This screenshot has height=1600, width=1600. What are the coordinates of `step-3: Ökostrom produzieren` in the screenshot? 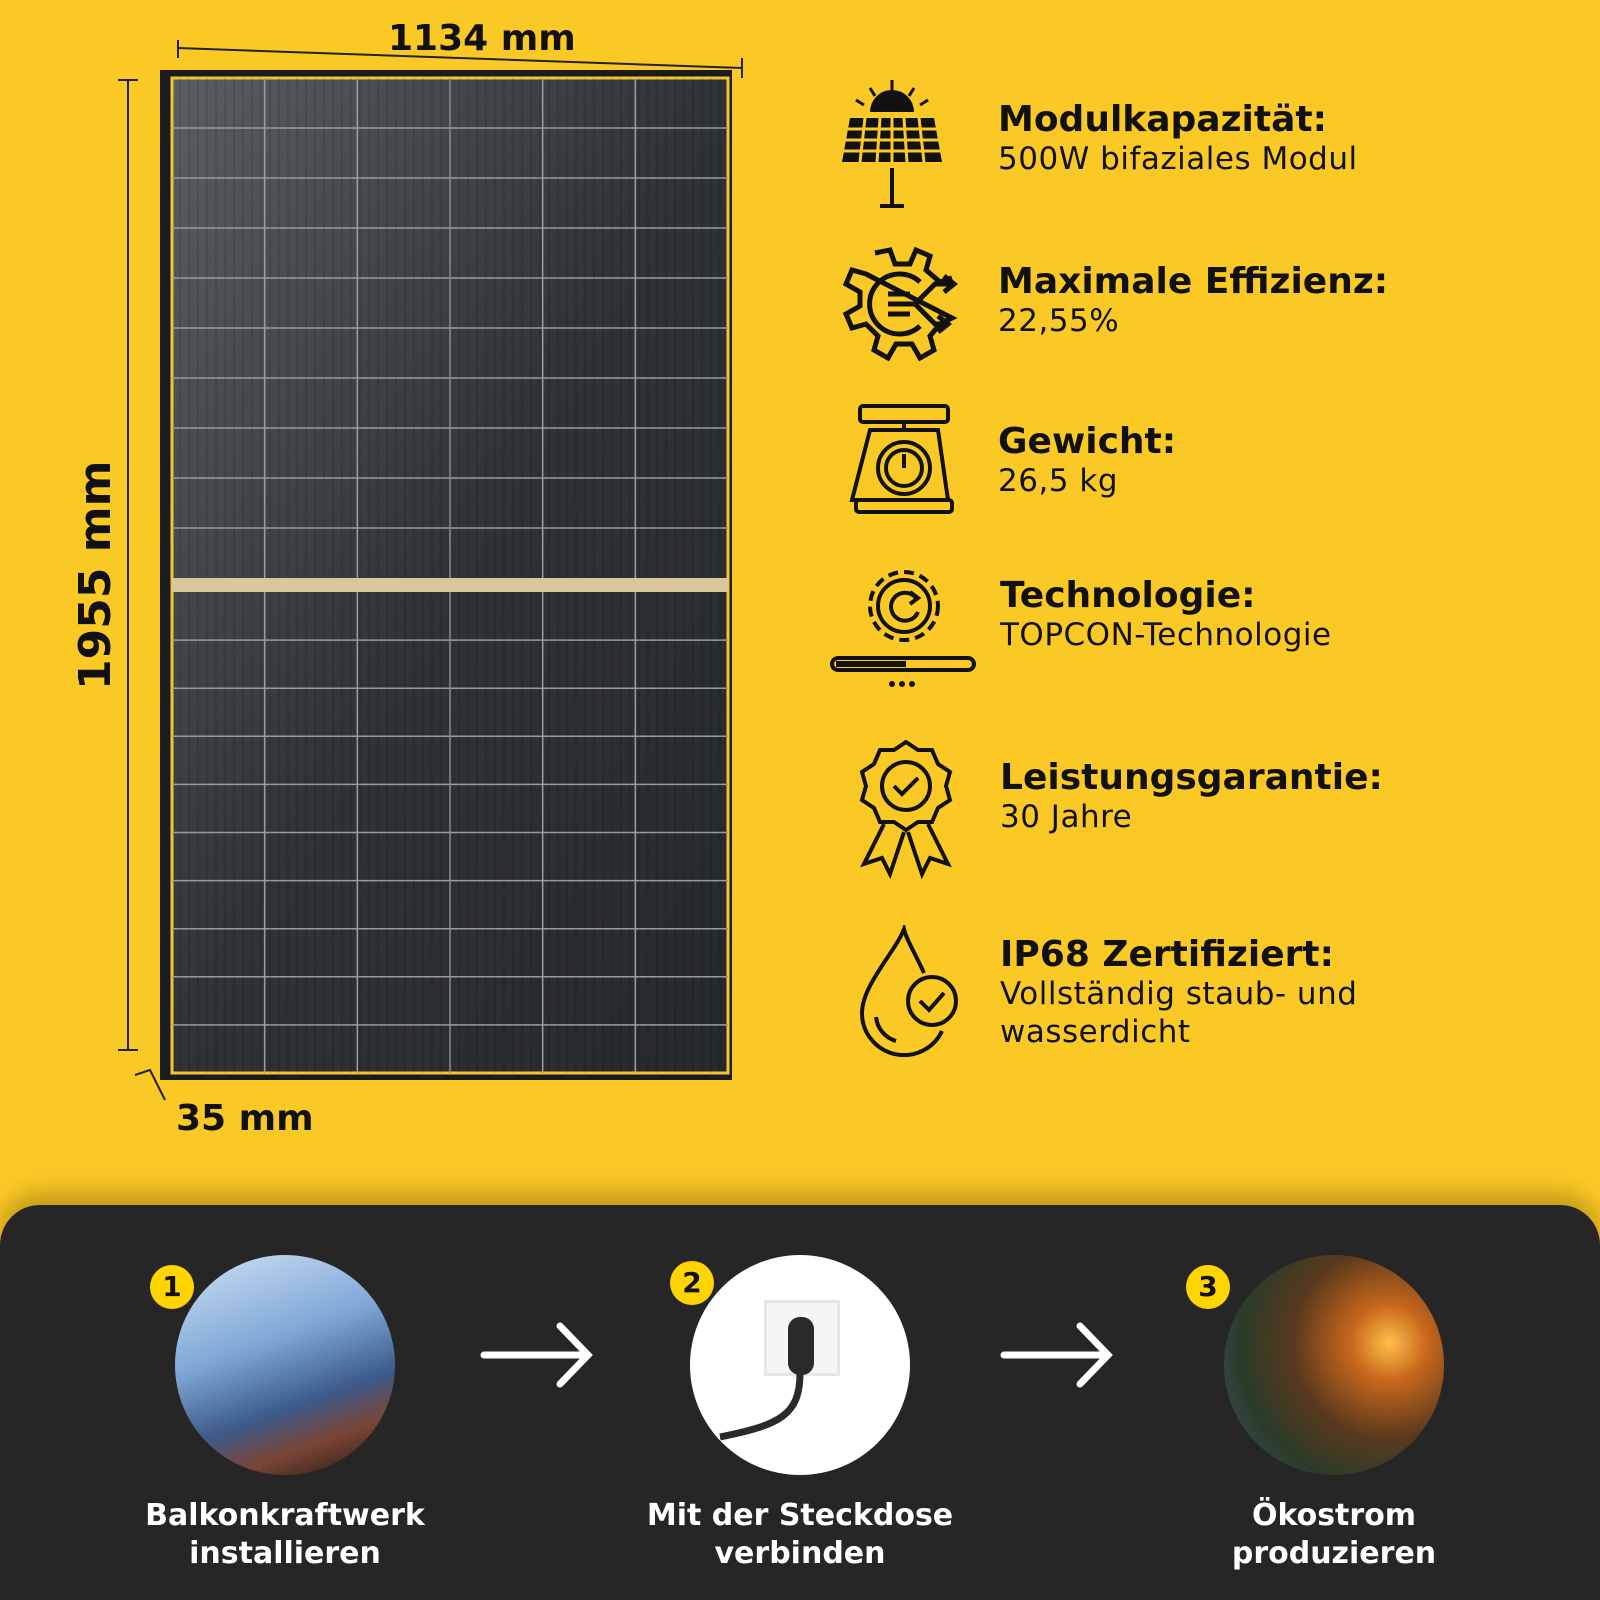 It's located at (1334, 1414).